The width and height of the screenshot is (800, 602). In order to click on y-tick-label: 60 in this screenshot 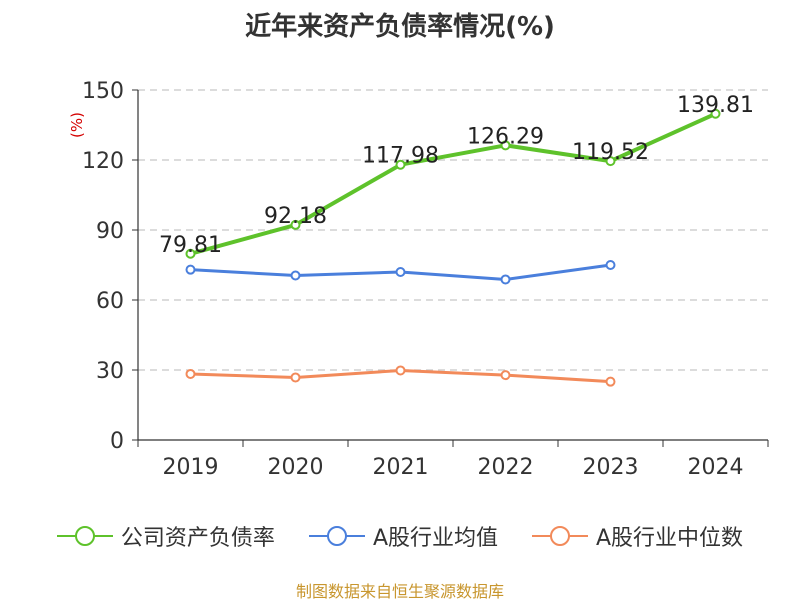, I will do `click(110, 301)`.